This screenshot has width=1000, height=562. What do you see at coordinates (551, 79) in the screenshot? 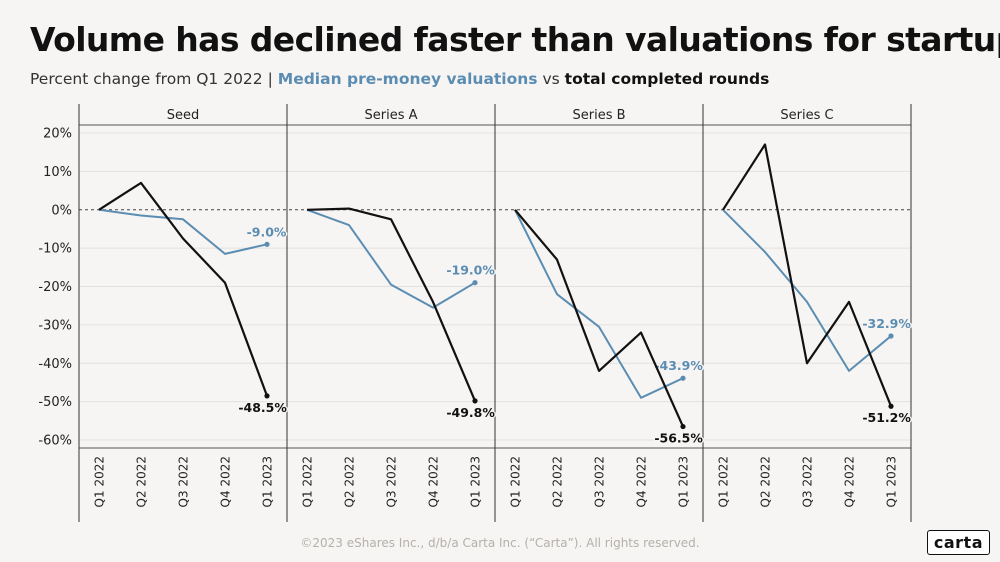
I see `subtitle-vs: vs` at bounding box center [551, 79].